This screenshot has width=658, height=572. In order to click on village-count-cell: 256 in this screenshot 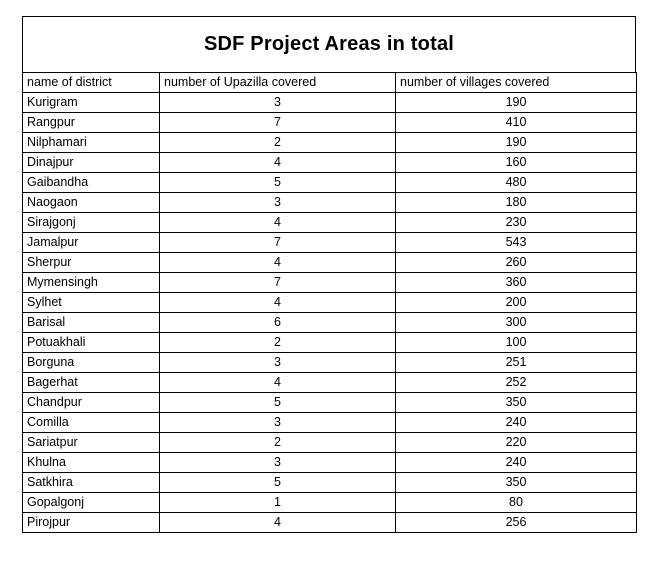, I will do `click(516, 522)`.